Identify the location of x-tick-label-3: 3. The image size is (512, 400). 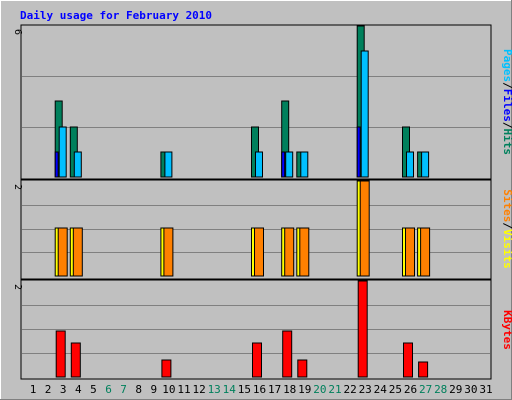
(63, 389).